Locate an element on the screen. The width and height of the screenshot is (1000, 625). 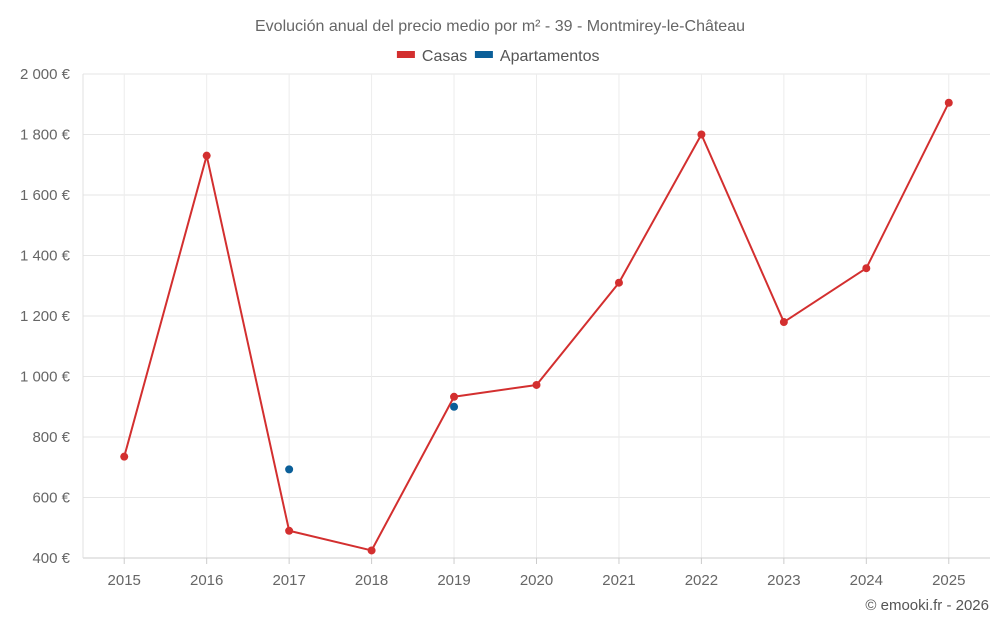
x-tick-label: 2018 is located at coordinates (371, 580).